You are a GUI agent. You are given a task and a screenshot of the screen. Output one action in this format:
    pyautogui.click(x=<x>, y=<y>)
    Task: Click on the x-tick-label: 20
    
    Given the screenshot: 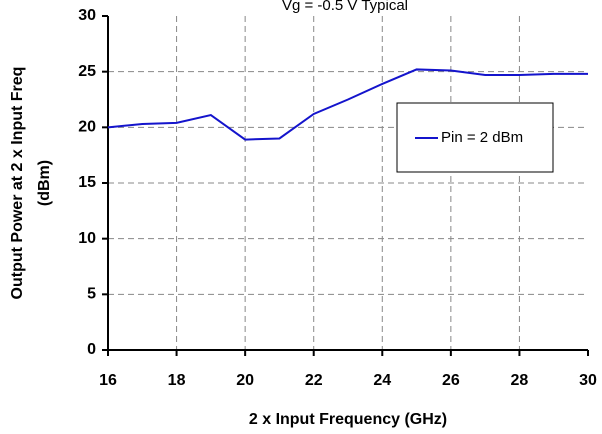 What is the action you would take?
    pyautogui.click(x=245, y=380)
    